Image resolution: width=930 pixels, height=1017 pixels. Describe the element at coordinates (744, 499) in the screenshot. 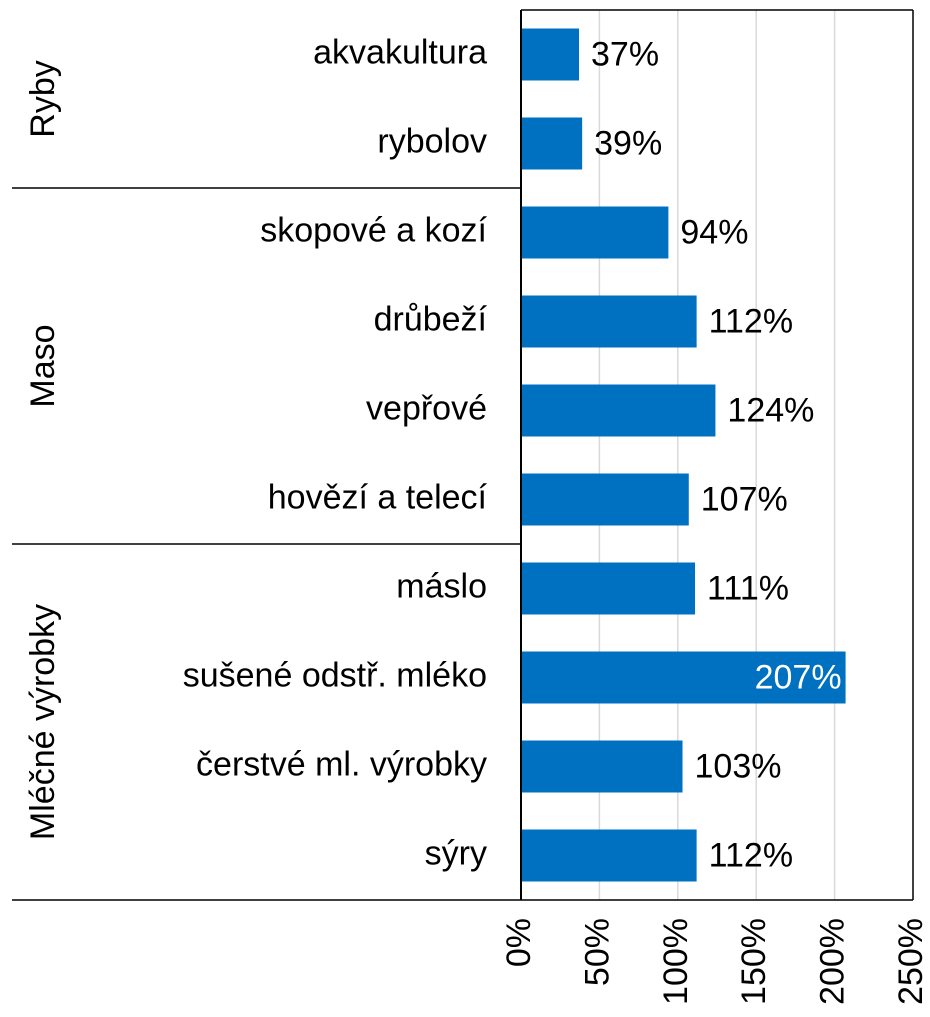

I see `data-label: 107%` at that location.